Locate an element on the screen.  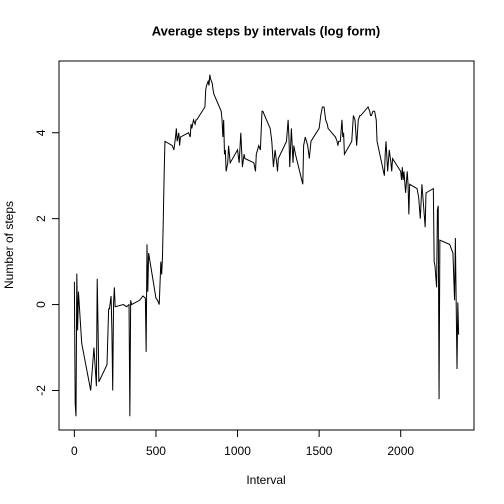
x-tick-label: 0 is located at coordinates (74, 451).